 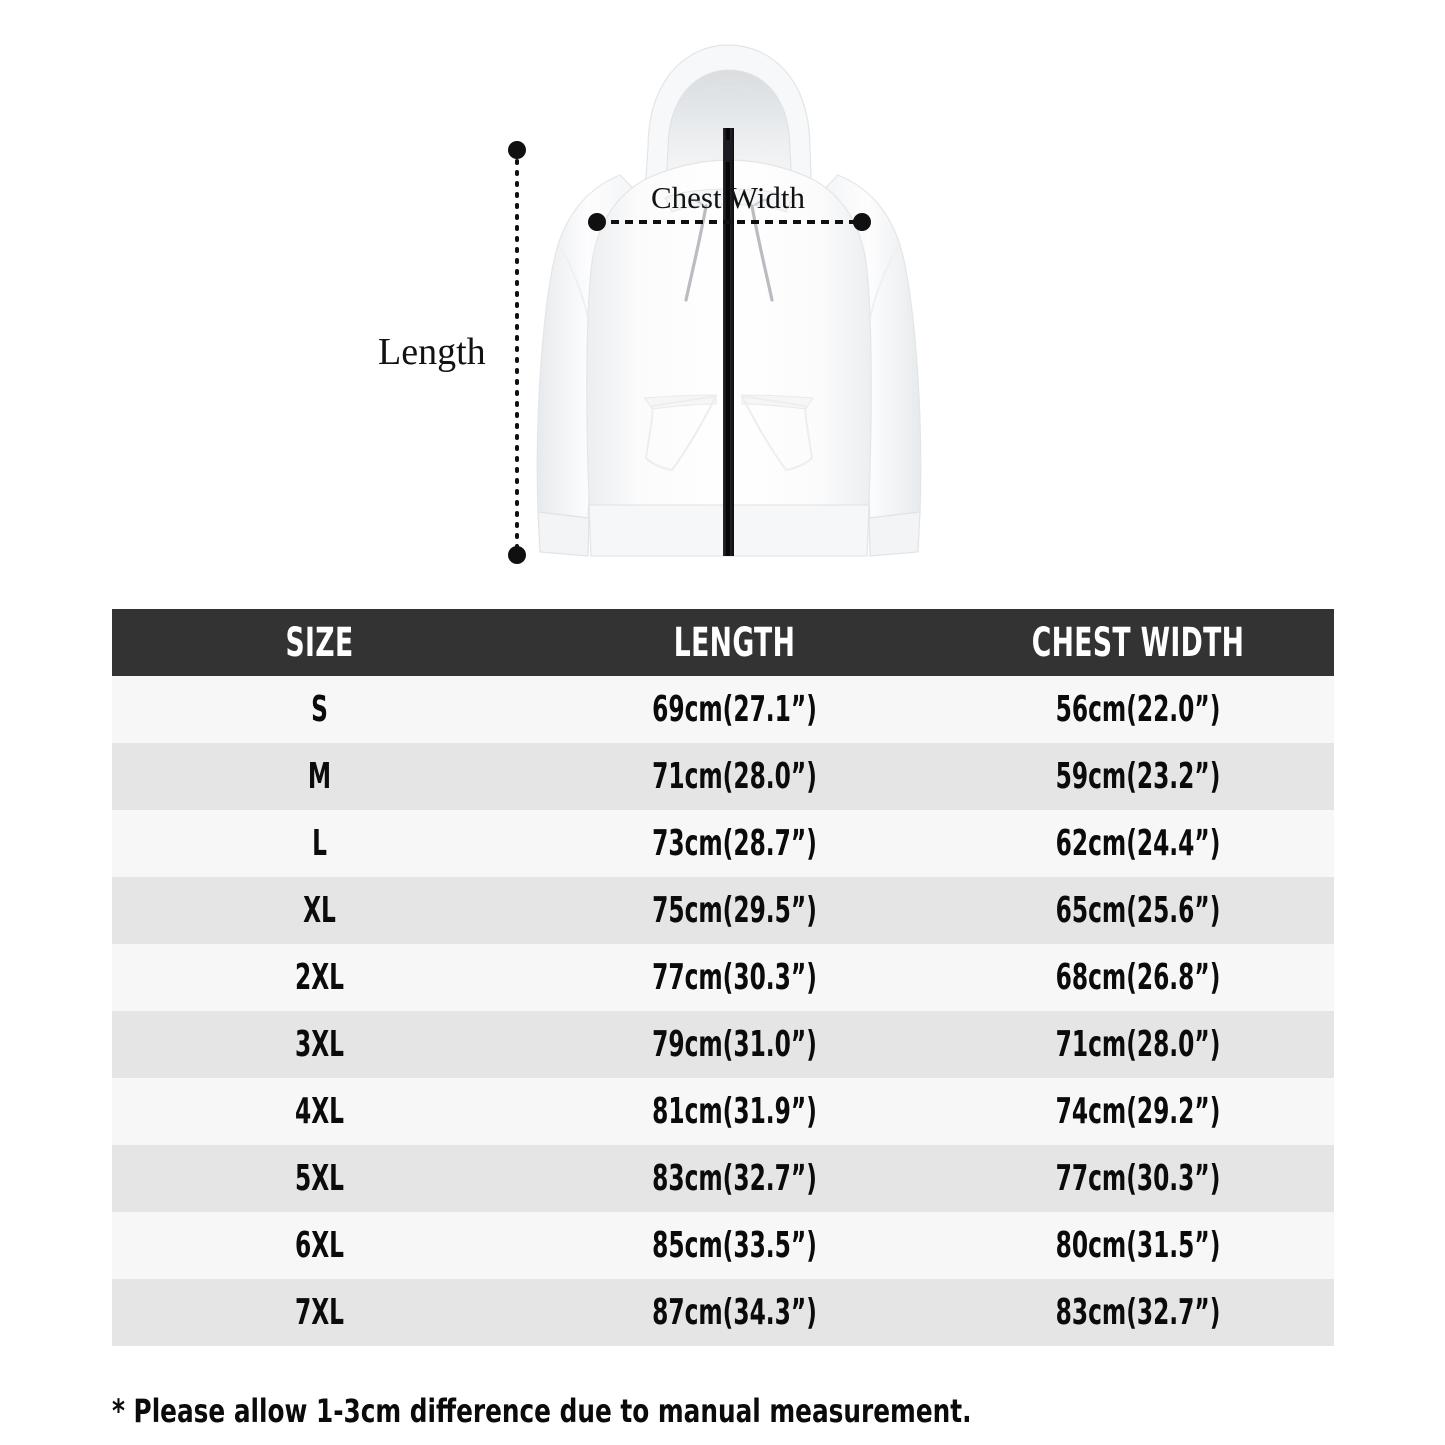 I want to click on table-row: 6XL 85cm(33.5”) 80cm(31.5”), so click(x=723, y=1245).